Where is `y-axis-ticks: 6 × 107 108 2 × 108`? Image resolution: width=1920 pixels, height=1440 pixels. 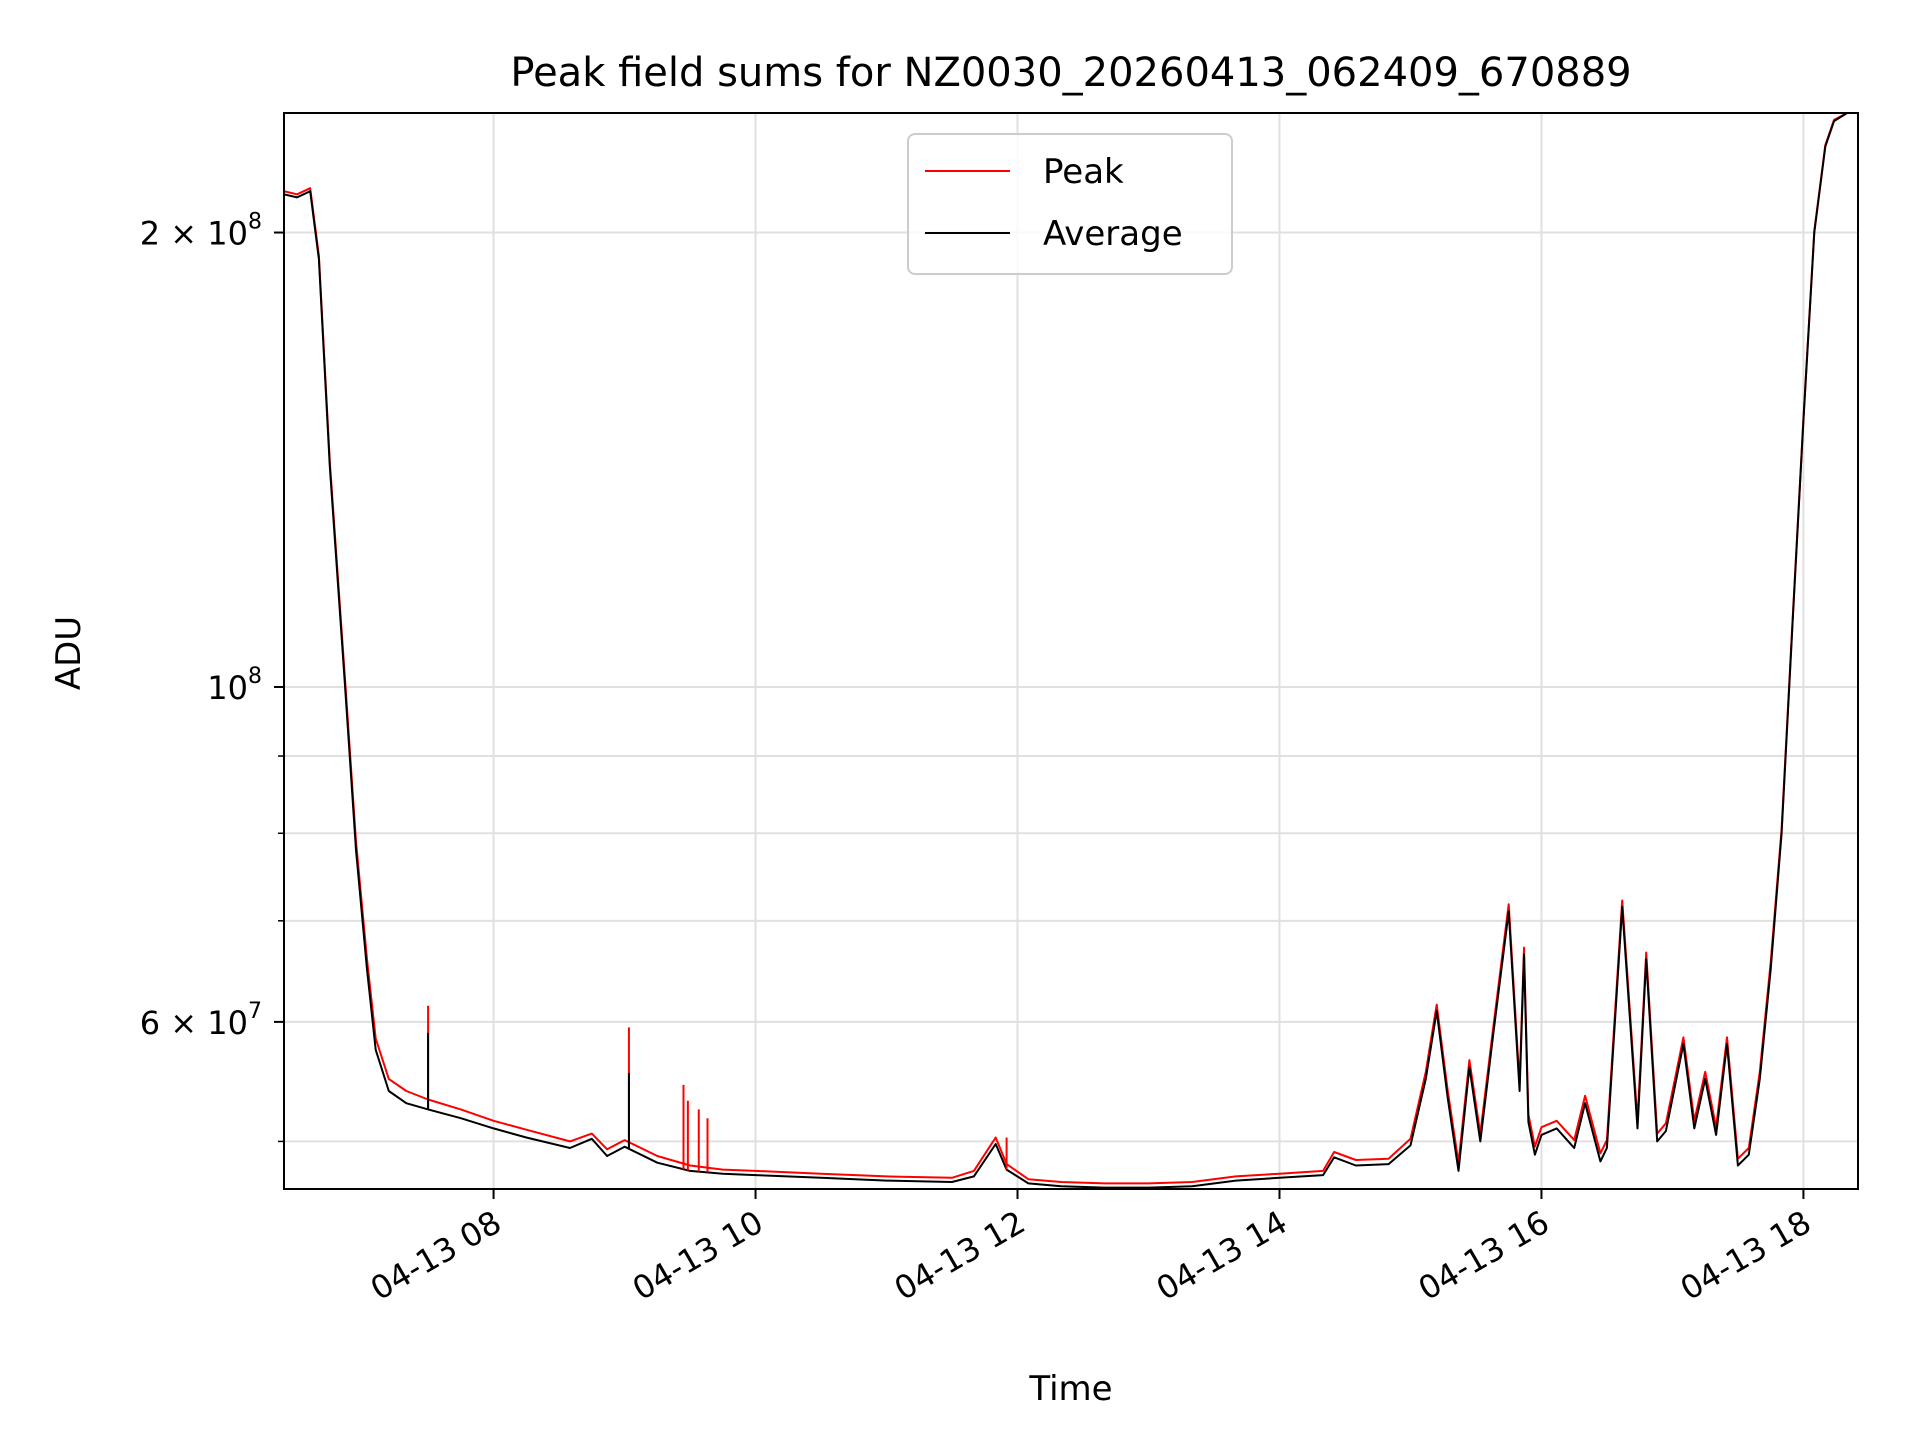
y-axis-ticks: 6 × 107 108 2 × 108 is located at coordinates (212, 676).